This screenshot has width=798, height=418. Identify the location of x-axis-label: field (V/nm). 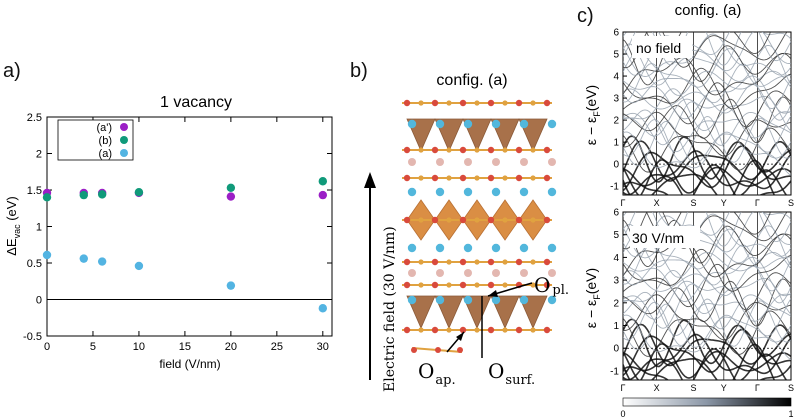
(189, 364).